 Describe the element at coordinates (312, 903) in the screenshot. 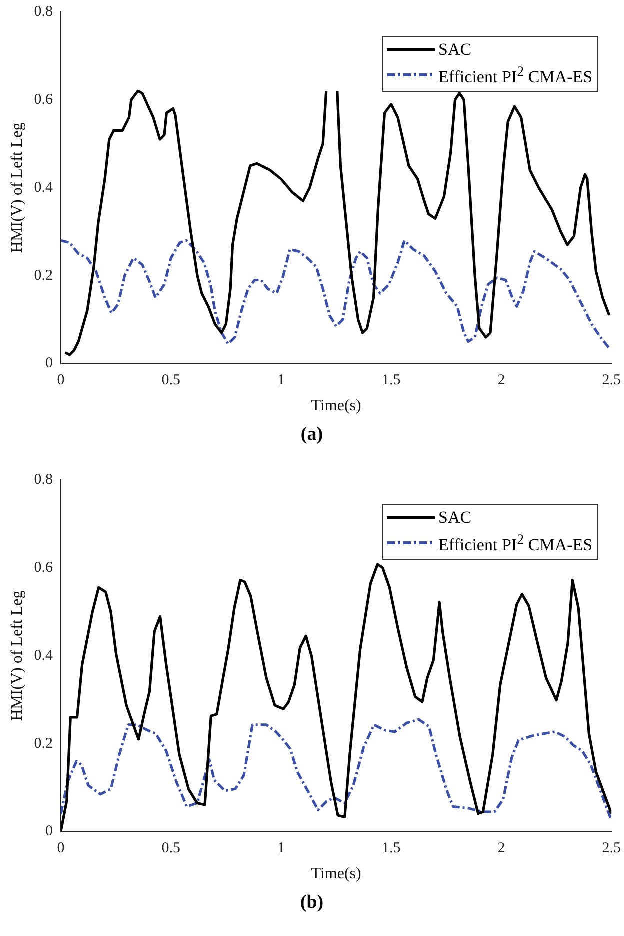

I see `text: (b)` at that location.